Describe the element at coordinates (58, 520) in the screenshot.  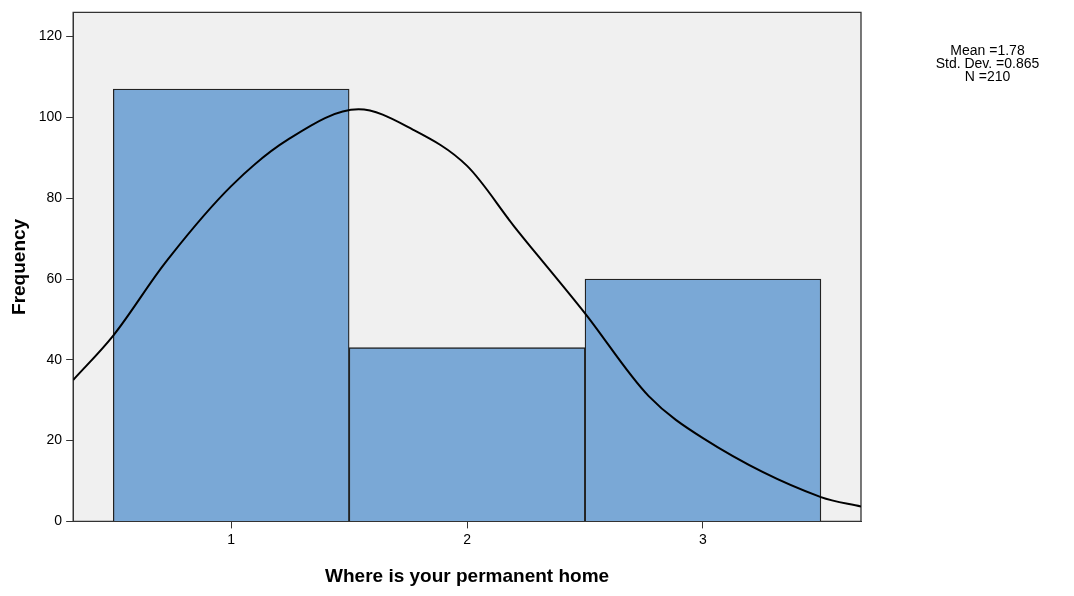
I see `y-tick-label: 0` at that location.